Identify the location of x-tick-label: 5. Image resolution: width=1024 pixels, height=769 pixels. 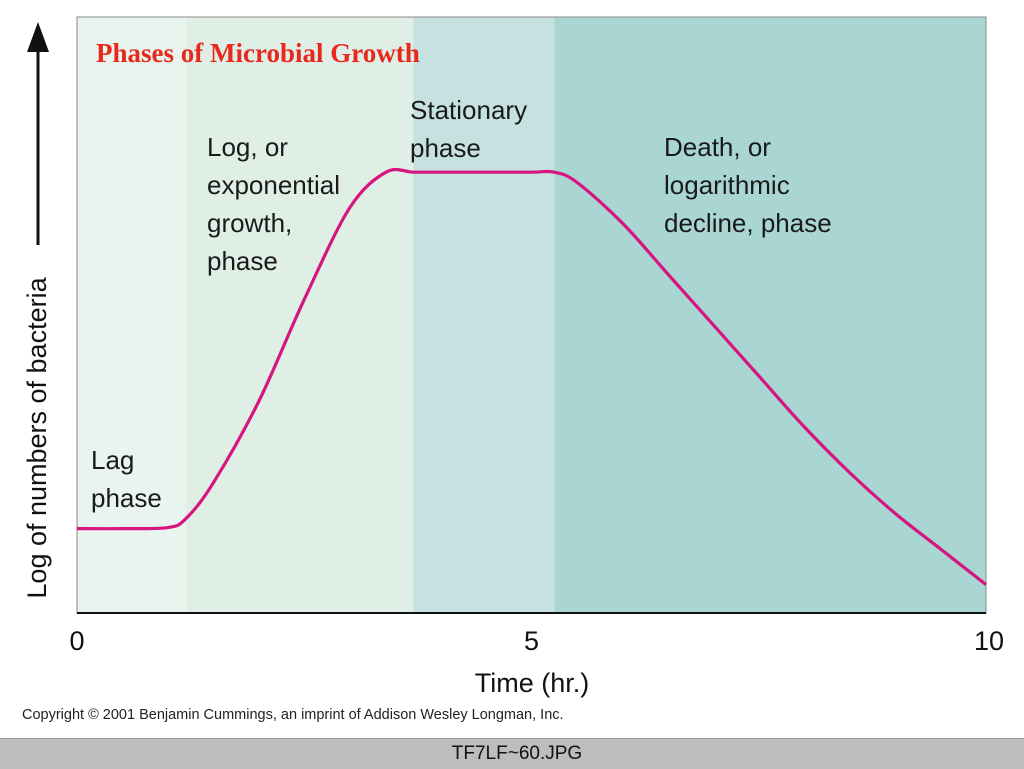
(531, 641).